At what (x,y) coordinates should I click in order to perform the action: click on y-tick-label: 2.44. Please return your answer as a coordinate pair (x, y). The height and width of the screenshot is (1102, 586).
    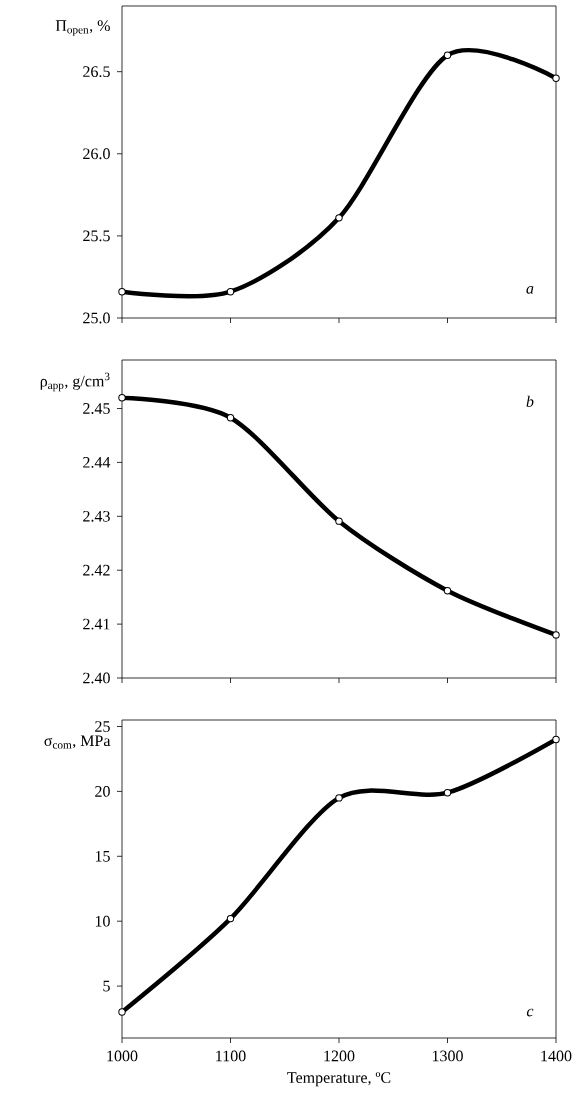
    Looking at the image, I should click on (97, 462).